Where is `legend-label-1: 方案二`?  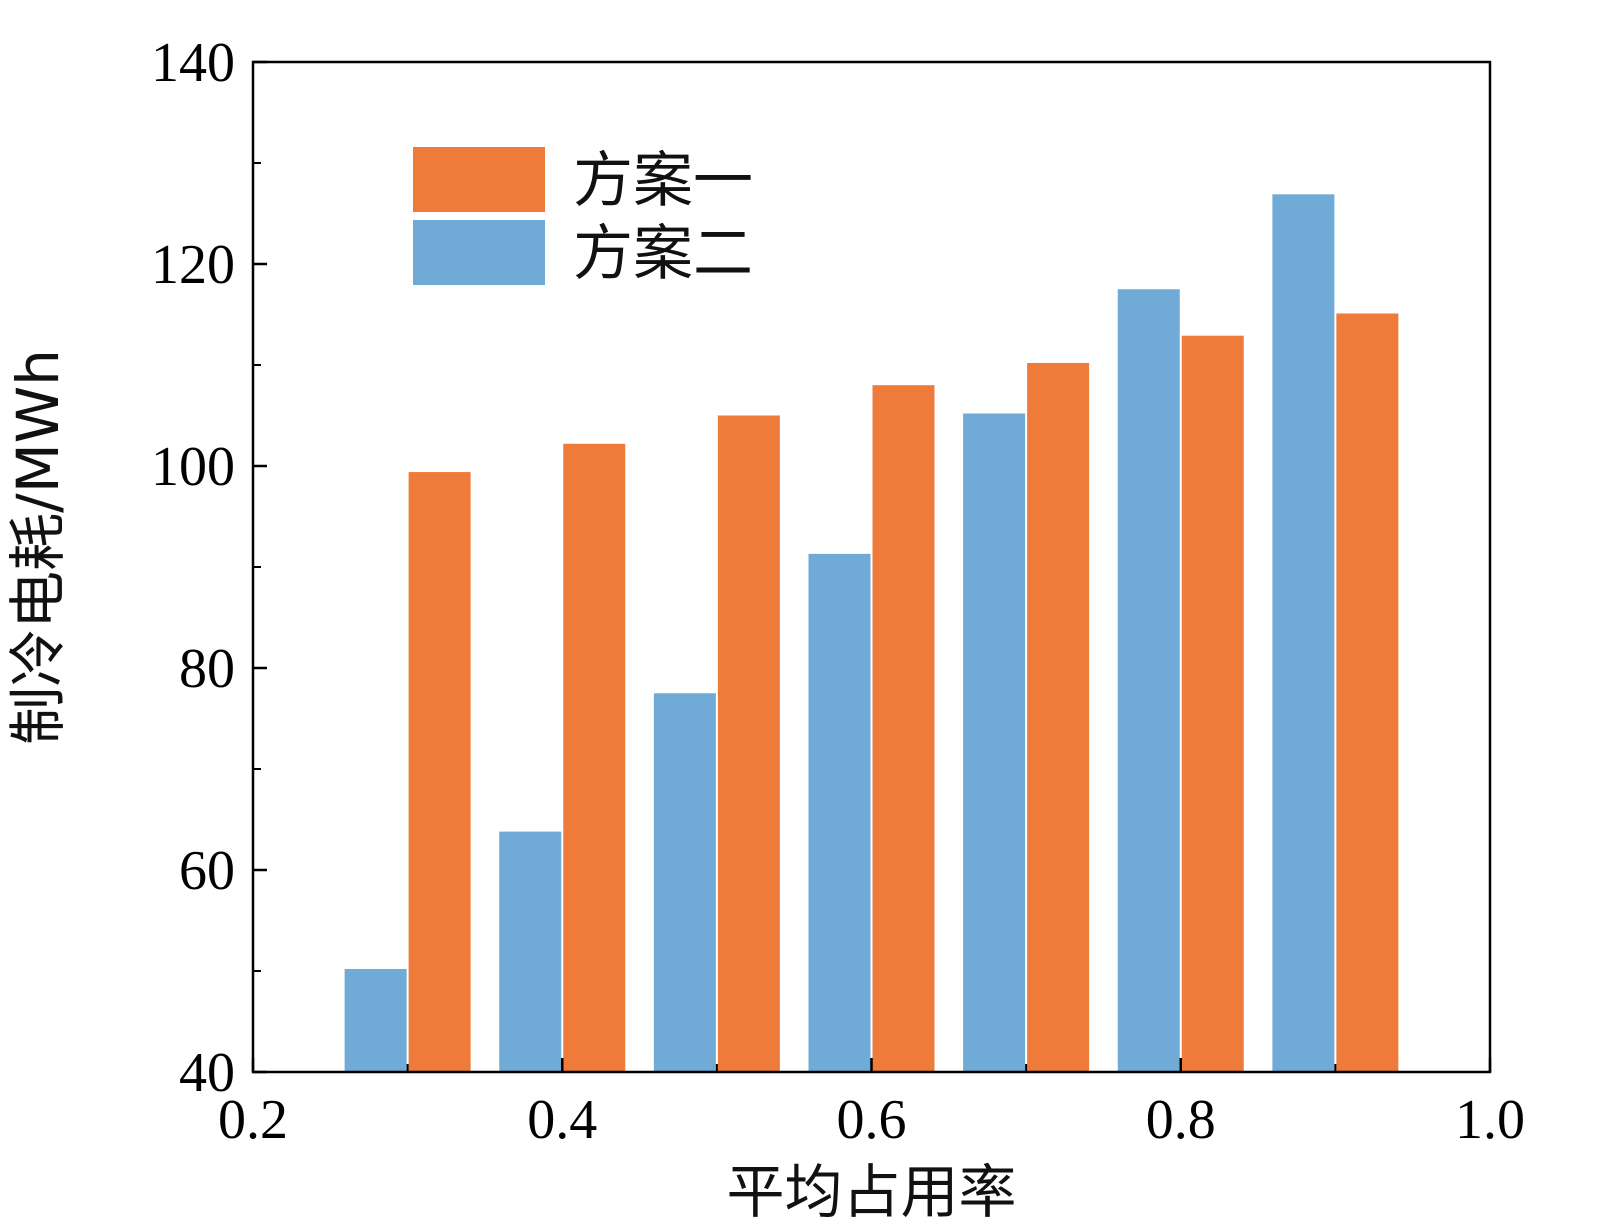 legend-label-1: 方案二 is located at coordinates (663, 254).